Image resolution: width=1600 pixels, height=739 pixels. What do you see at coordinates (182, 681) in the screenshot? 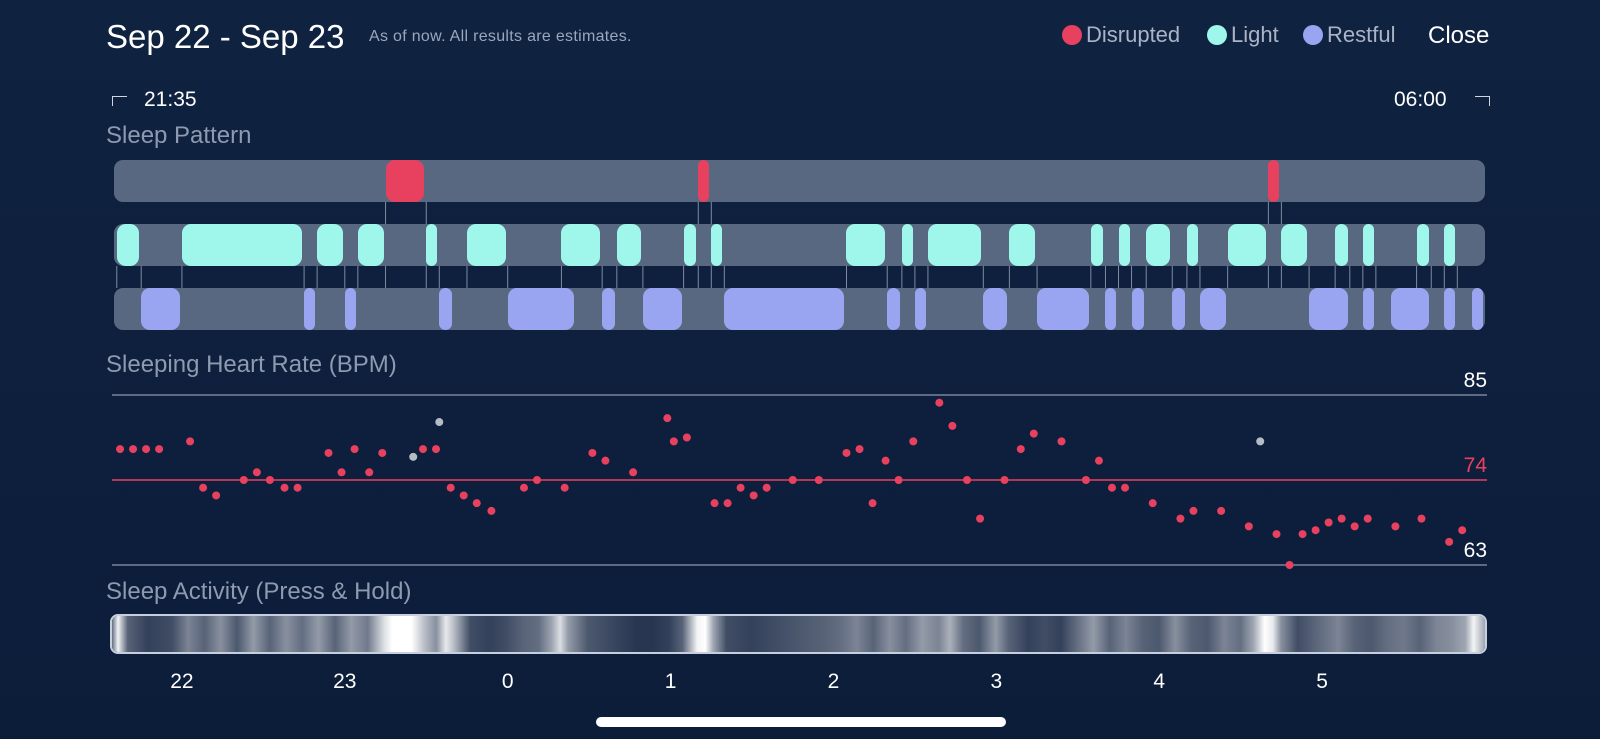
I see `hour-tick-label: 22` at bounding box center [182, 681].